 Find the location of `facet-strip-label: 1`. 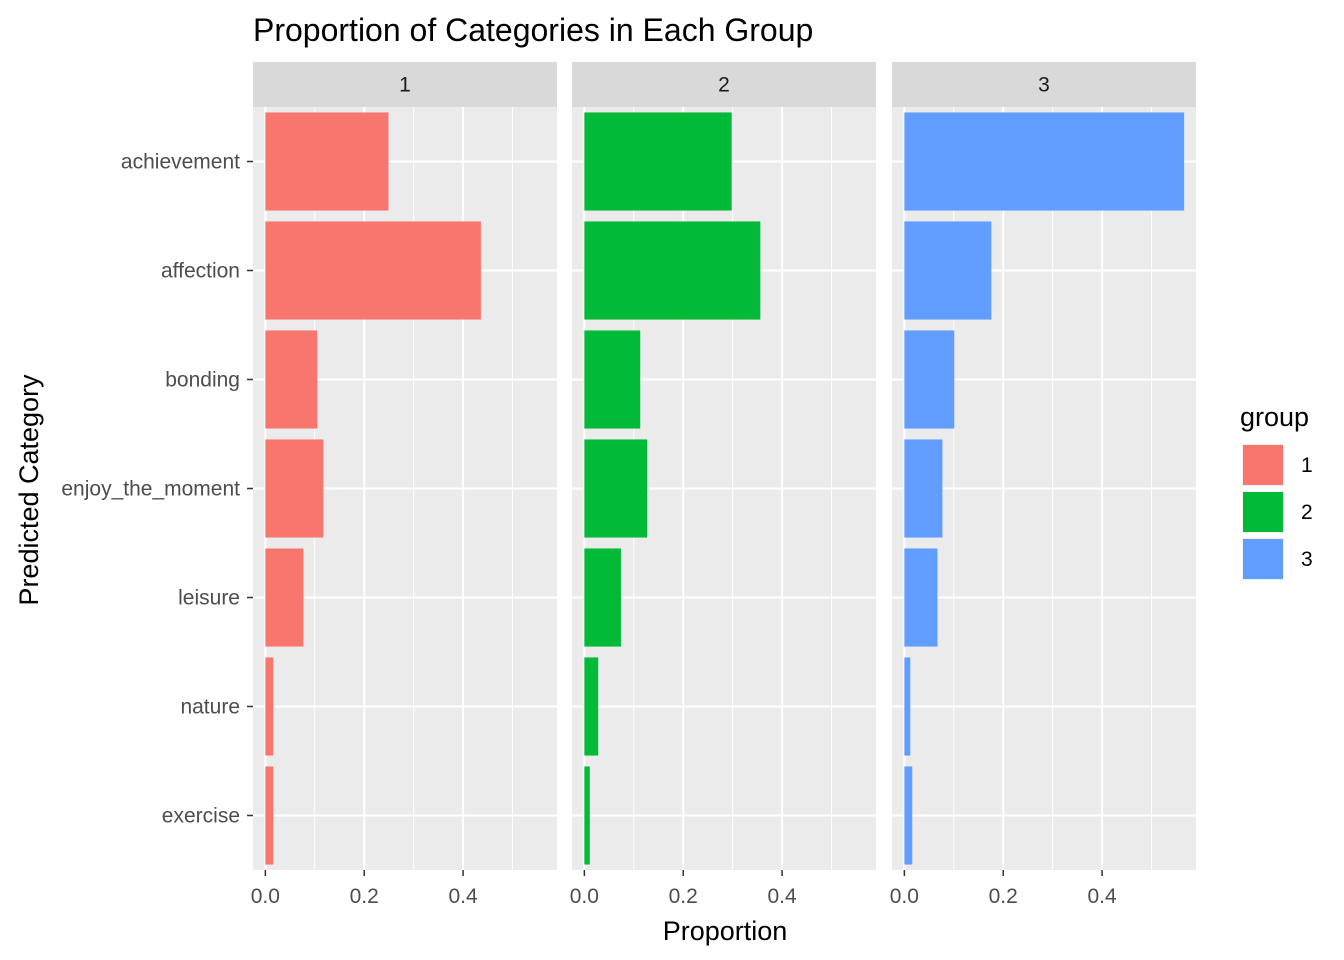

facet-strip-label: 1 is located at coordinates (405, 85).